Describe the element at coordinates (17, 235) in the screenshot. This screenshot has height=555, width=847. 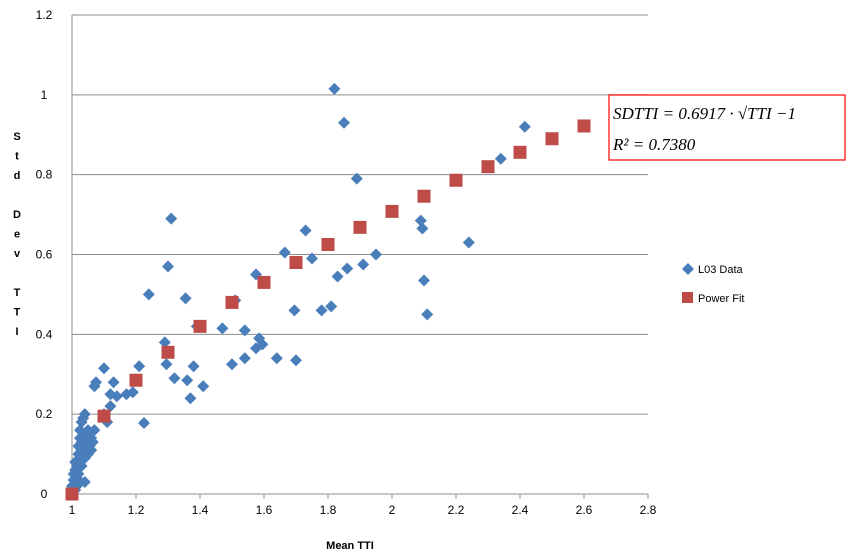
I see `y-axis-title-letter: e` at that location.